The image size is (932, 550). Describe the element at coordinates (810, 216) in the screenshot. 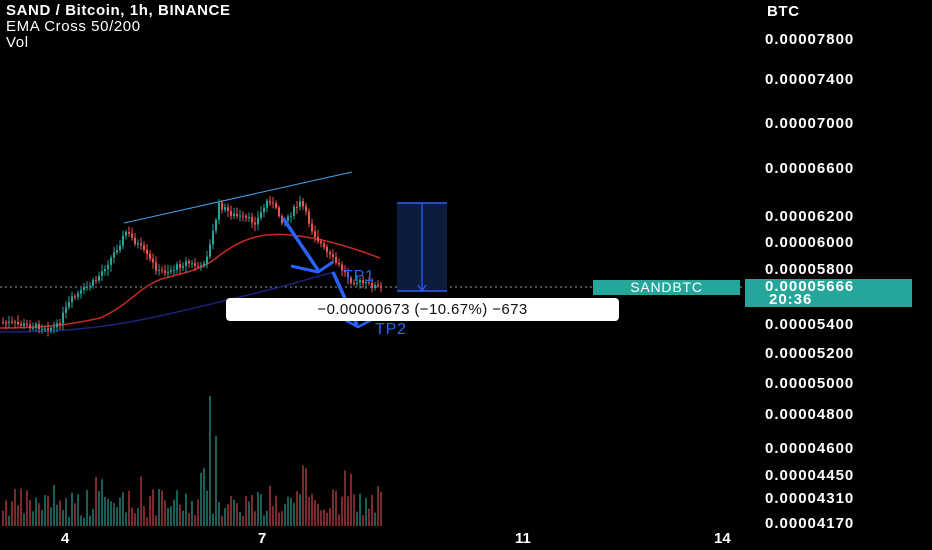

I see `price-tick: 0.00006200` at that location.